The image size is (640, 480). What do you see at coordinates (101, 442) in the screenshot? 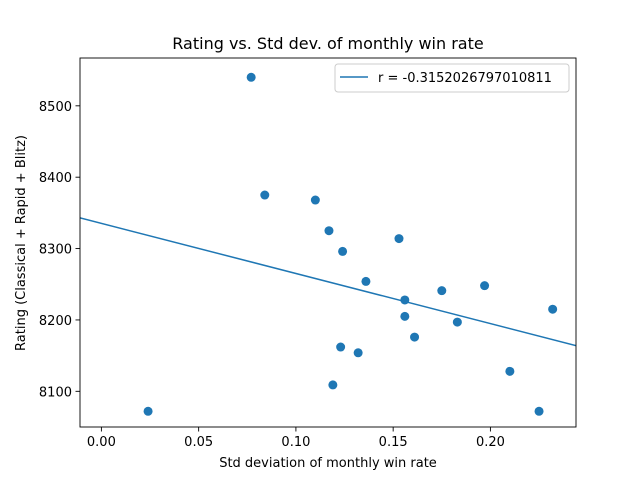
I see `x-tick-label-0: 0.00` at bounding box center [101, 442].